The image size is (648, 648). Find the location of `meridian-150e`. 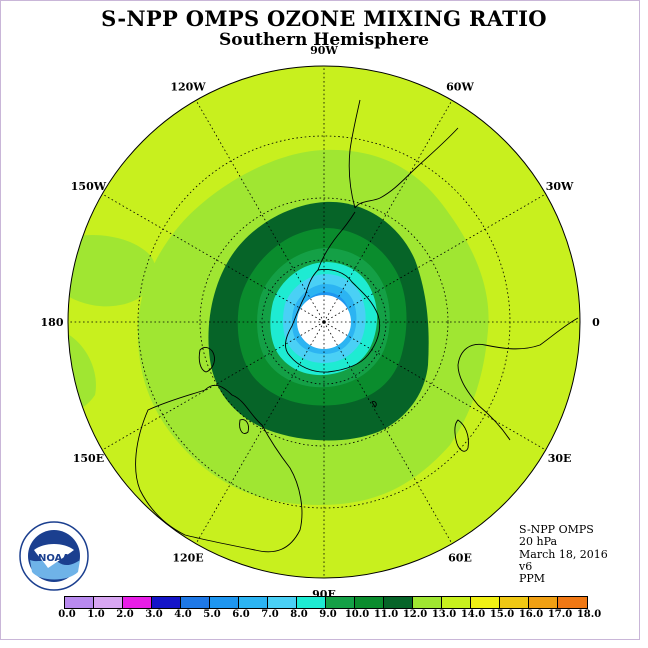

meridian-150e is located at coordinates (213, 386).